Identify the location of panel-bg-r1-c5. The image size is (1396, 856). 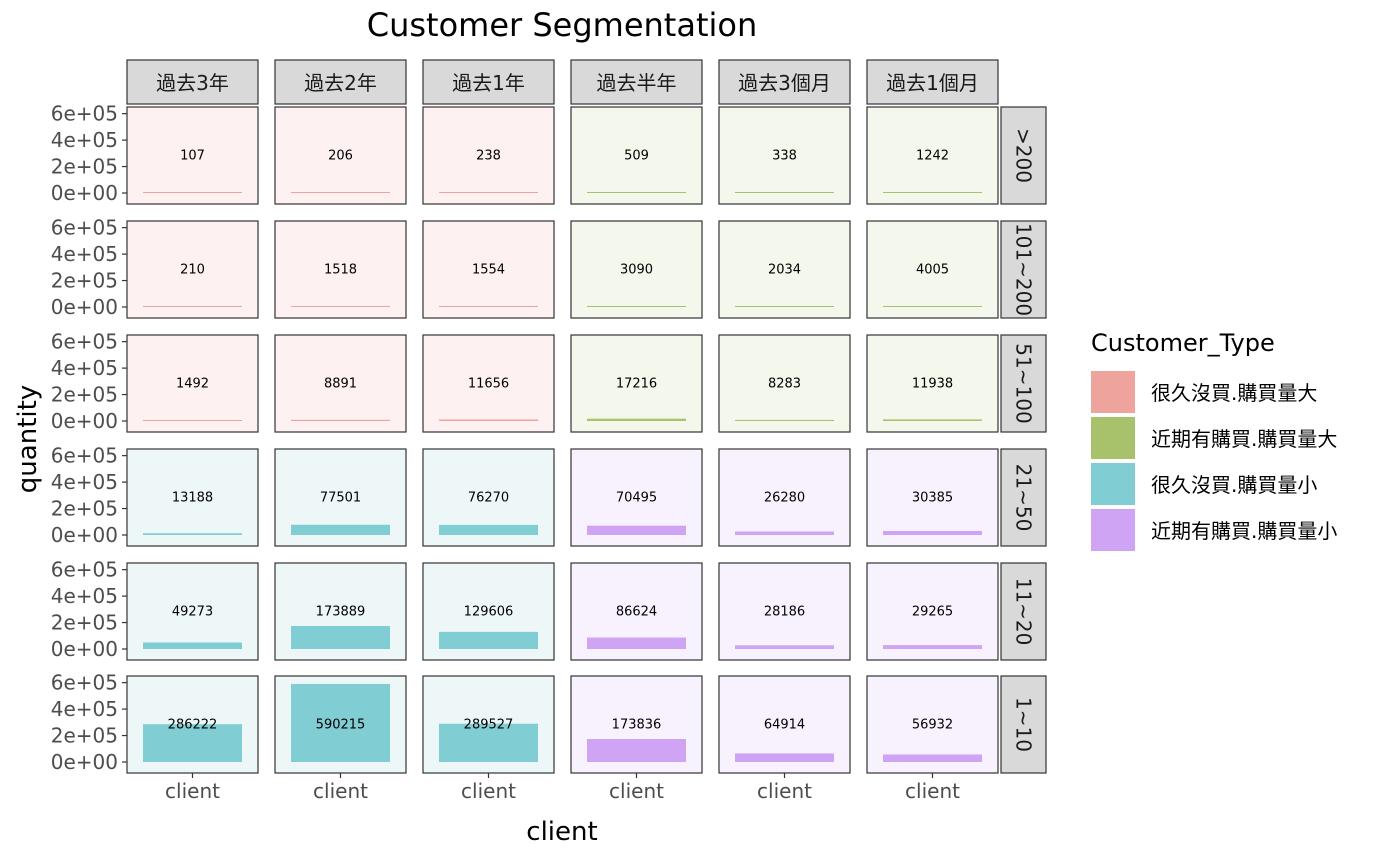
(784, 155).